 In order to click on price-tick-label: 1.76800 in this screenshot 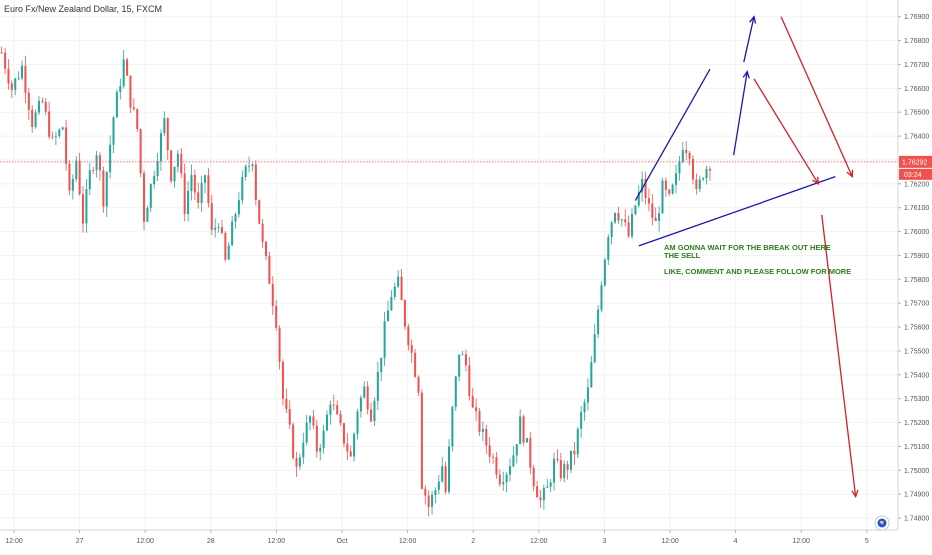, I will do `click(916, 41)`.